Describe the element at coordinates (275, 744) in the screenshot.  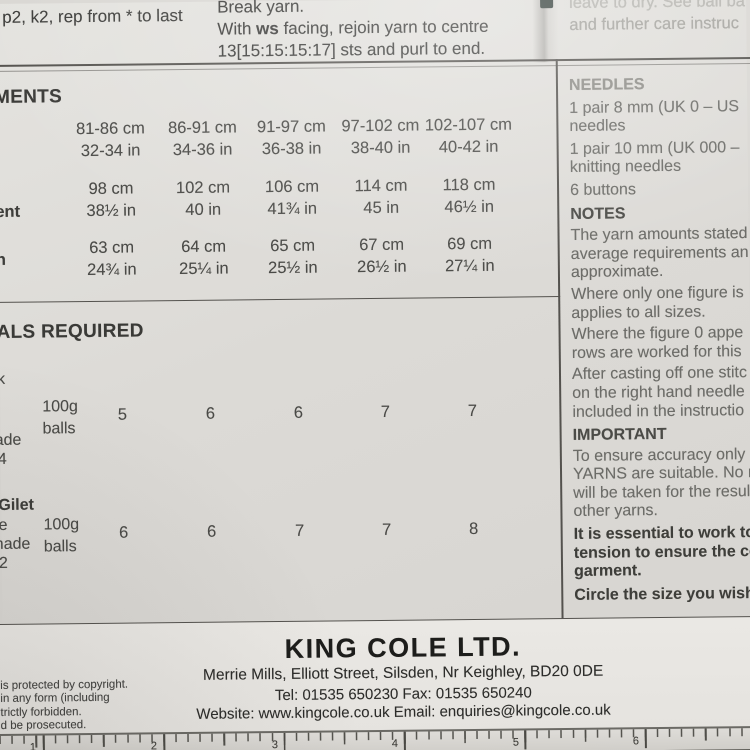
I see `ruler-number: 3` at that location.